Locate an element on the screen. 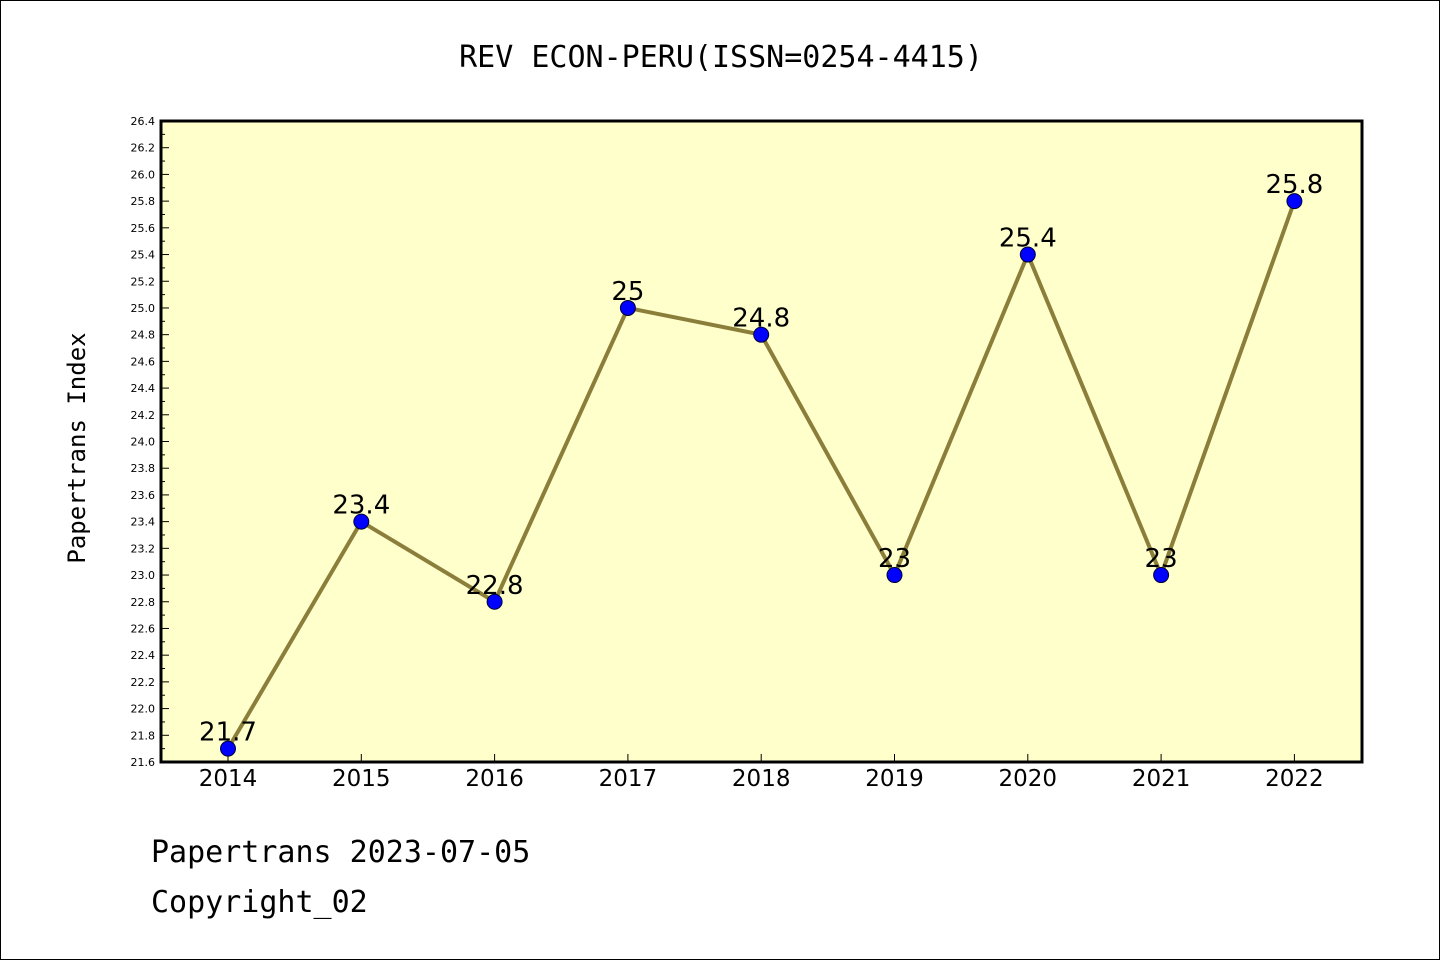  y-tick-label: 25.8 is located at coordinates (143, 201).